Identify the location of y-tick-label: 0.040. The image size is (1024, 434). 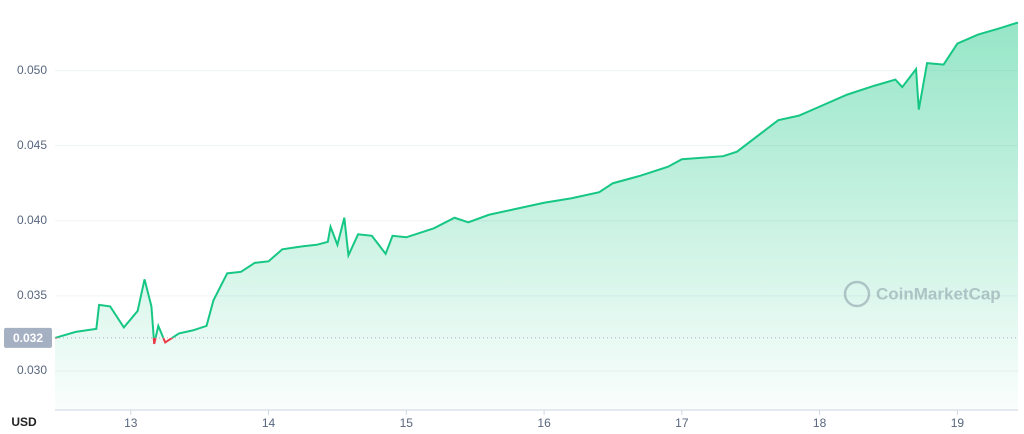
(32, 220).